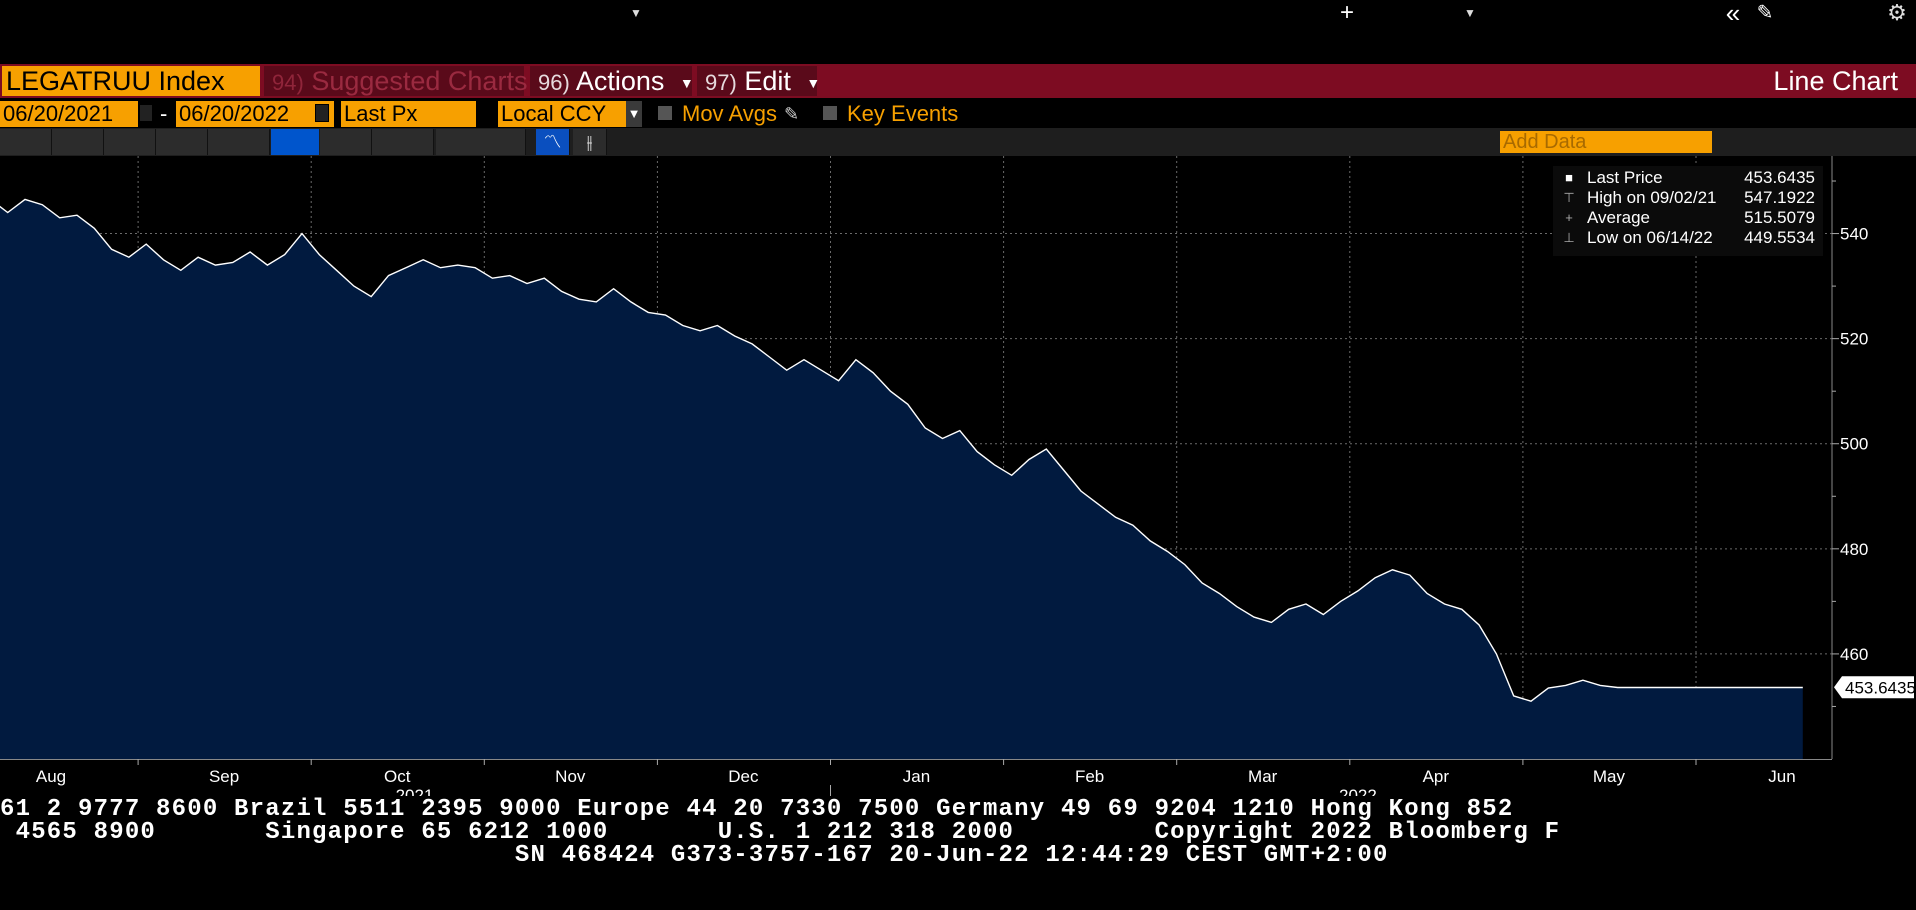 The width and height of the screenshot is (1916, 910). Describe the element at coordinates (1854, 654) in the screenshot. I see `y-tick-label: 460` at that location.